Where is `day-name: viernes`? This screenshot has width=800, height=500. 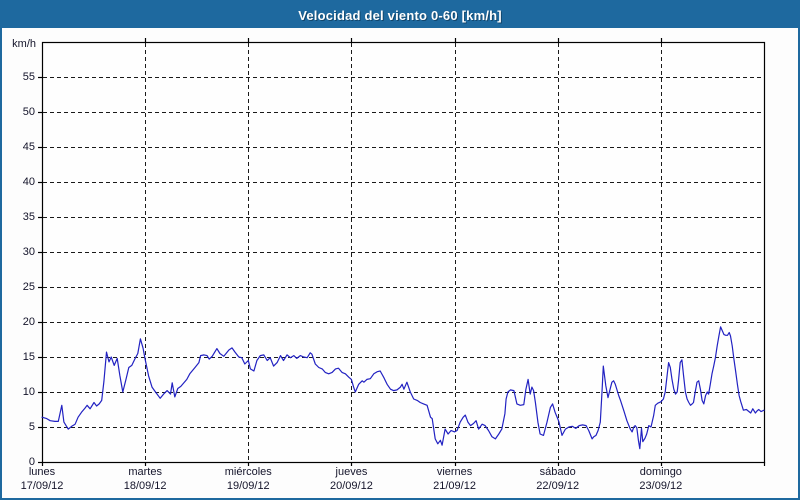 day-name: viernes is located at coordinates (454, 472).